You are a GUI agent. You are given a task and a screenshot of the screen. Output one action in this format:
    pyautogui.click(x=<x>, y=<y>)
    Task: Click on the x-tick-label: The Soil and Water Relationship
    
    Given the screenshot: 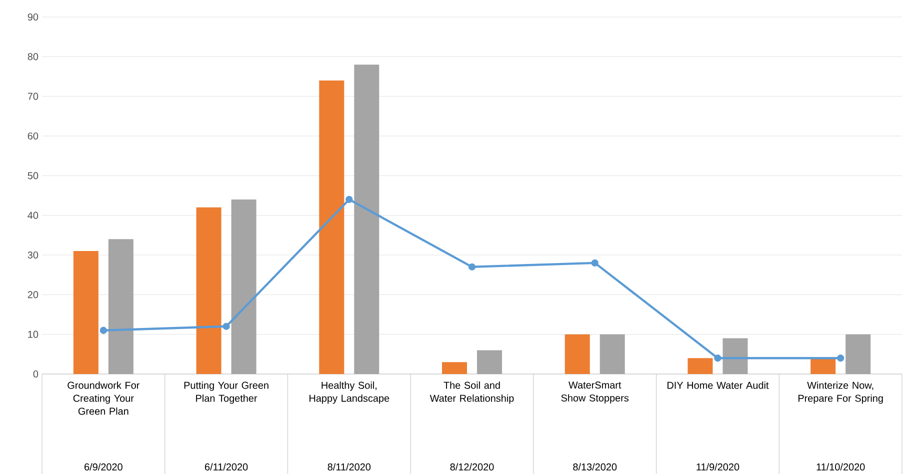 What is the action you would take?
    pyautogui.click(x=472, y=393)
    